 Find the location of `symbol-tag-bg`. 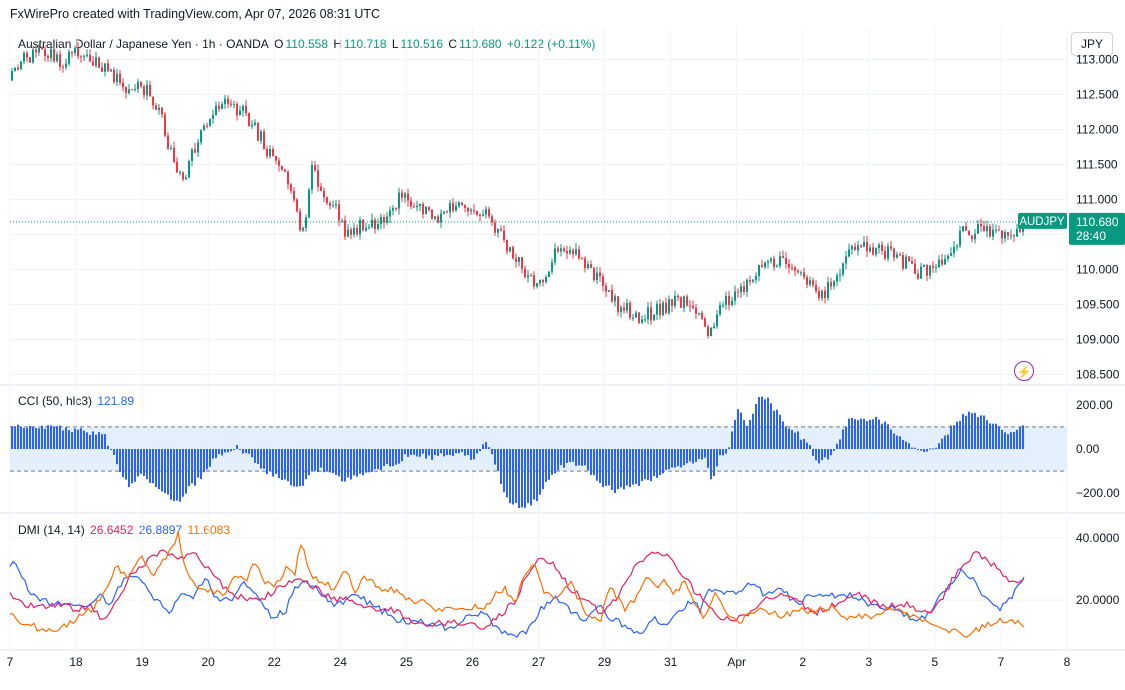

symbol-tag-bg is located at coordinates (1042, 220).